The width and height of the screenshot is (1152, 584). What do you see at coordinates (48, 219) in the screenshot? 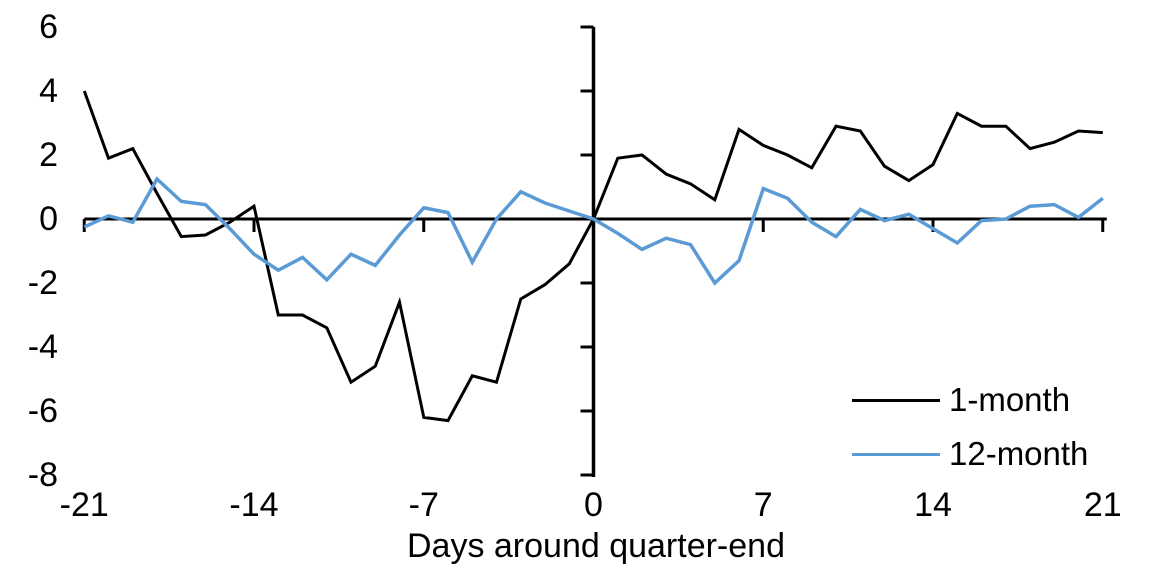
I see `y-tick-label: 0` at bounding box center [48, 219].